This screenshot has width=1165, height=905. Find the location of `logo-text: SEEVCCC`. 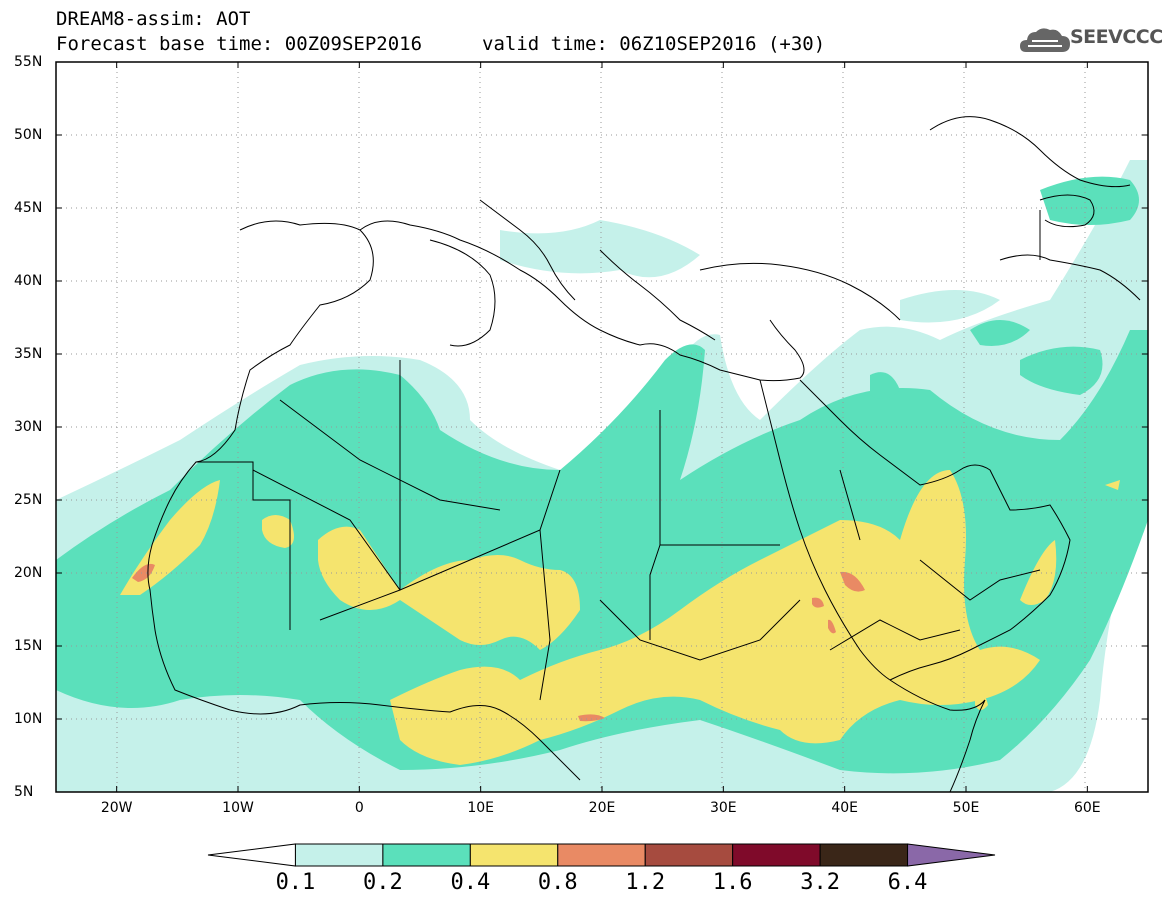

logo-text: SEEVCCC is located at coordinates (1116, 37).